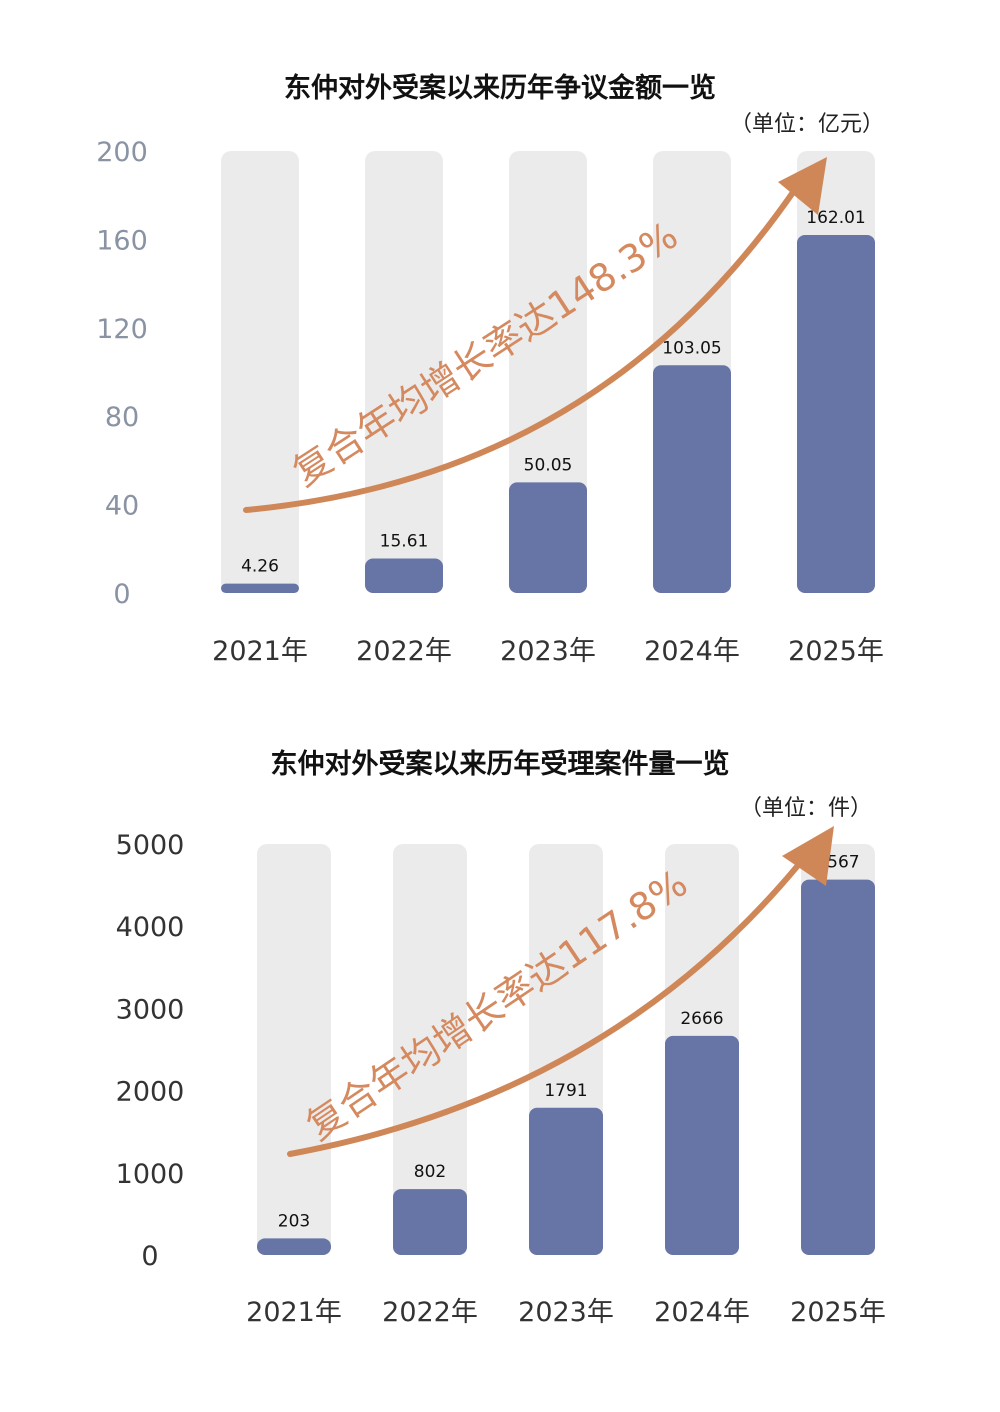 This screenshot has width=1000, height=1412. Describe the element at coordinates (565, 1091) in the screenshot. I see `cases-data-label: 1791` at that location.